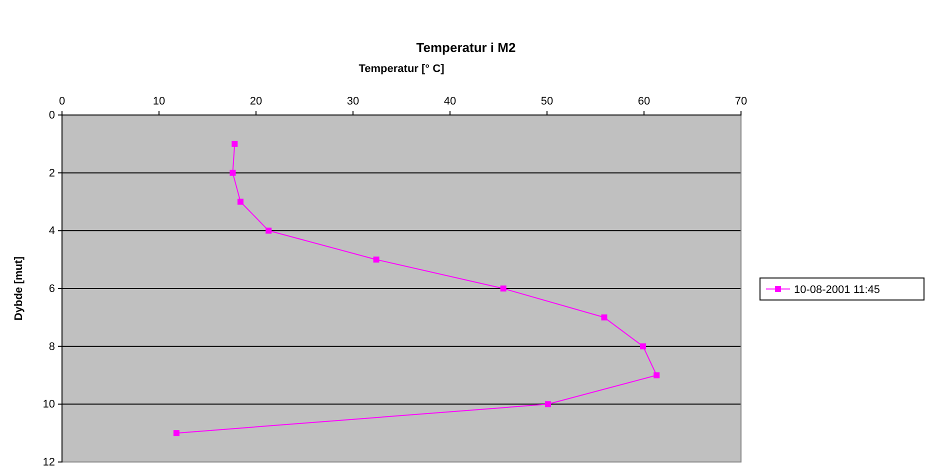 The height and width of the screenshot is (470, 932). I want to click on x-tick-label: 20, so click(256, 102).